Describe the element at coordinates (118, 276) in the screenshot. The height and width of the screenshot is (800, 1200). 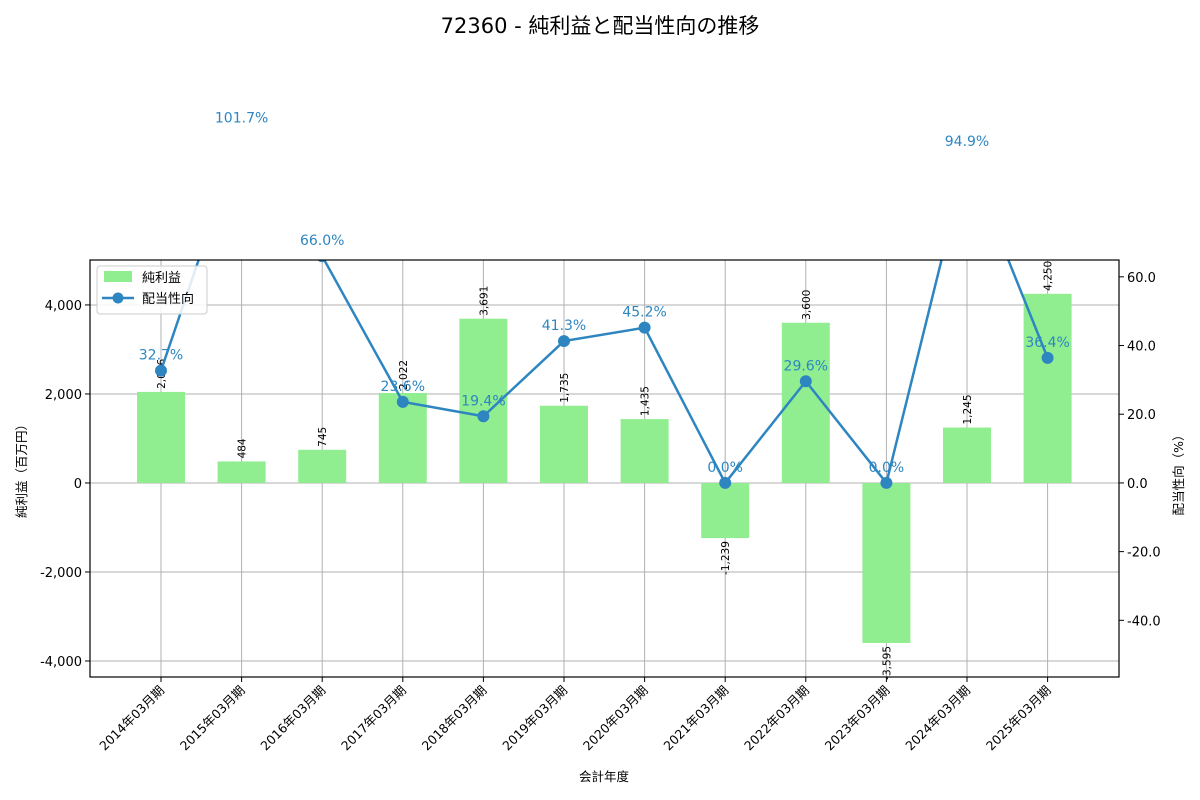
I see `legend-bar-swatch` at that location.